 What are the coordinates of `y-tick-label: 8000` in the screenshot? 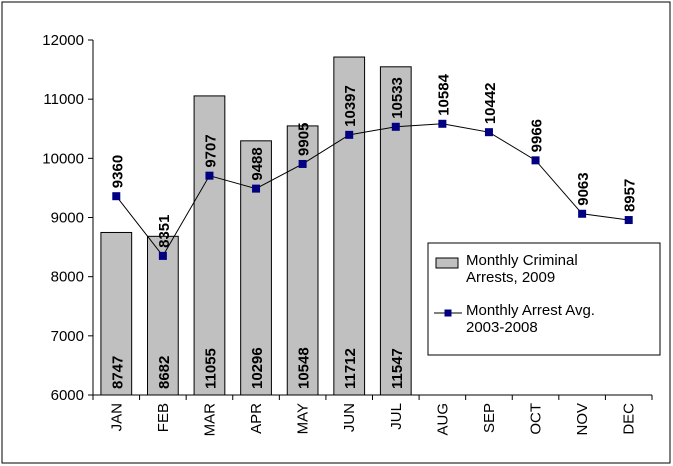 It's located at (67, 277).